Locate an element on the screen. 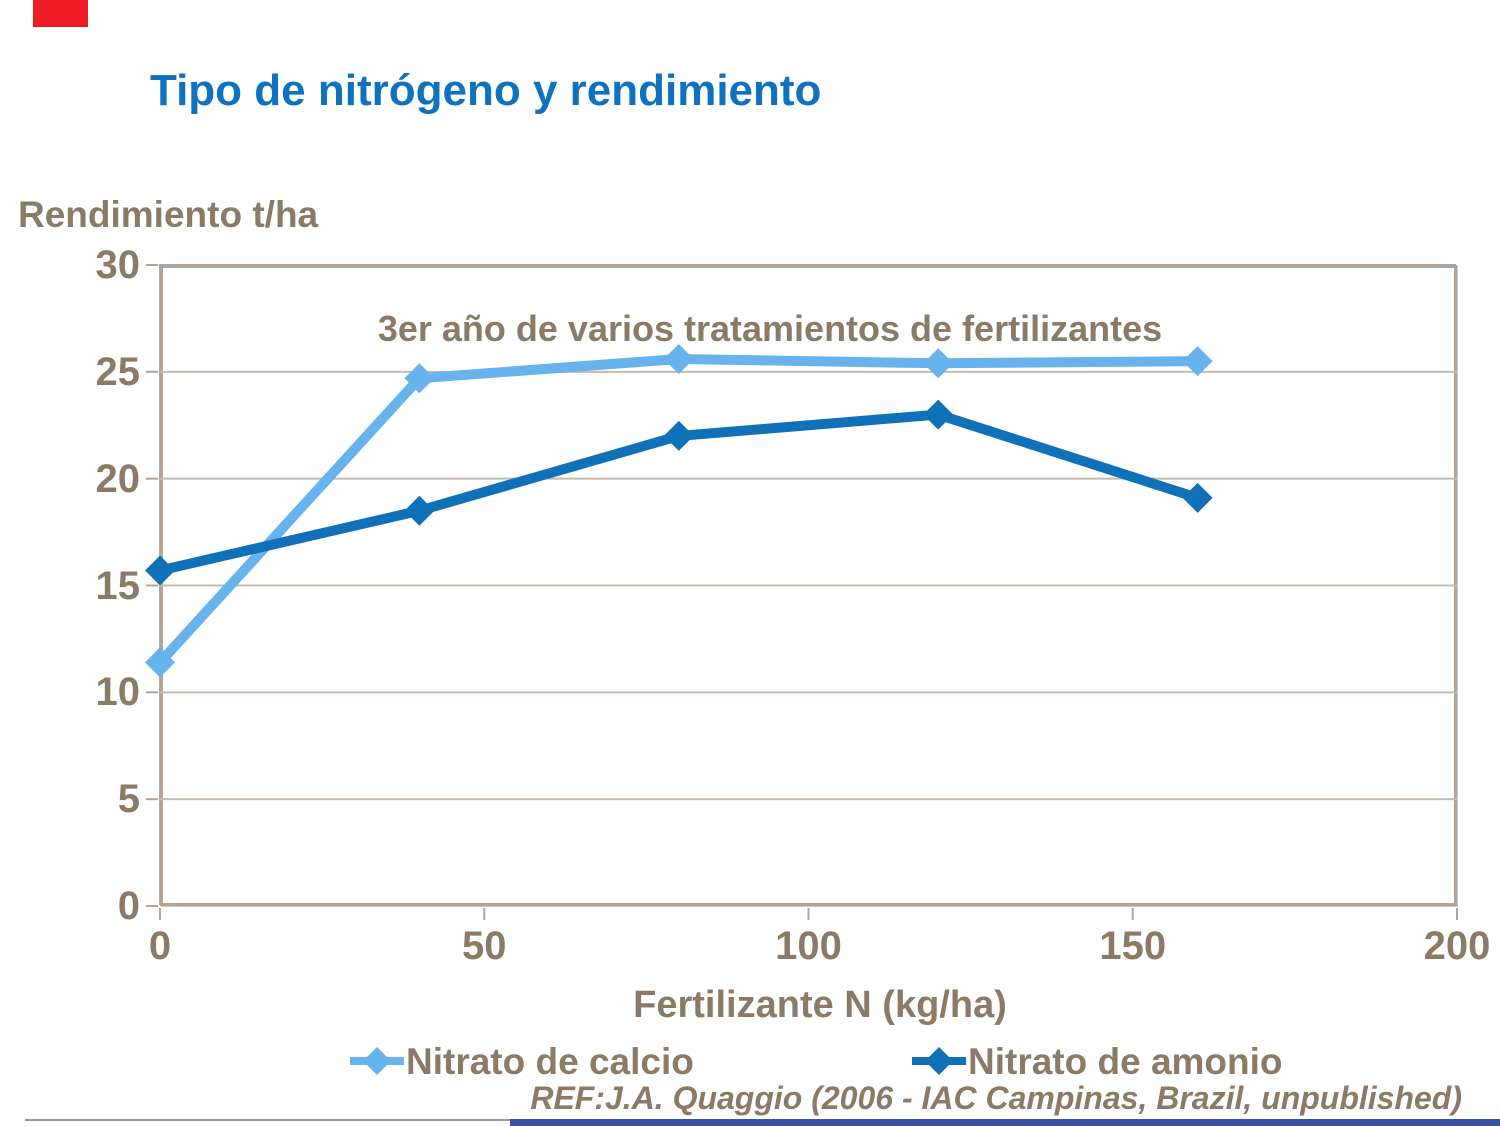 This screenshot has width=1500, height=1126. y-tick-label-20: 20 is located at coordinates (118, 478).